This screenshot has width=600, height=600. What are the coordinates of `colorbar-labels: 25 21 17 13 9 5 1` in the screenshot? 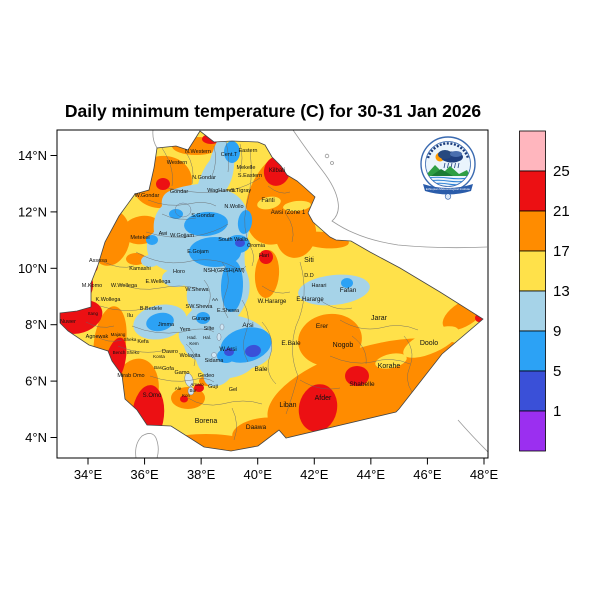 It's located at (561, 291).